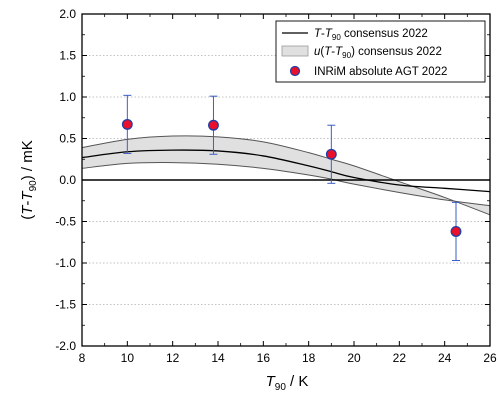  Describe the element at coordinates (271, 381) in the screenshot. I see `x-axis-title-t: T` at that location.